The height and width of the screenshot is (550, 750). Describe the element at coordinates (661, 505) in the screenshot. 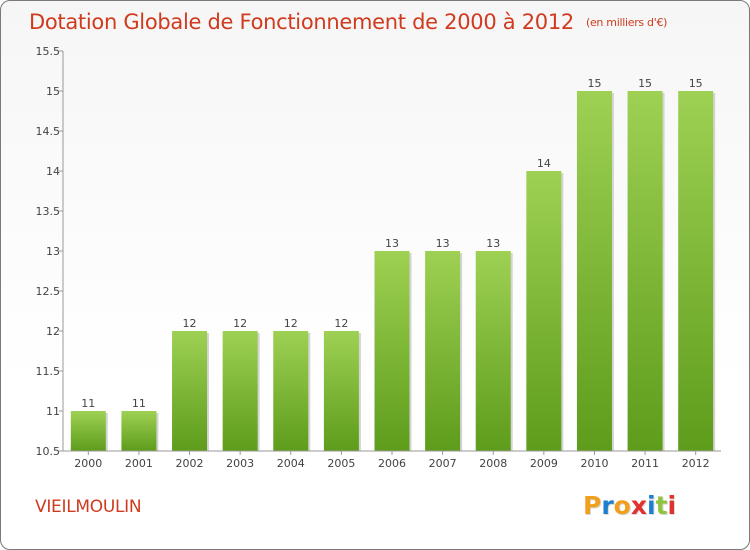

I see `logo-letter: t` at that location.